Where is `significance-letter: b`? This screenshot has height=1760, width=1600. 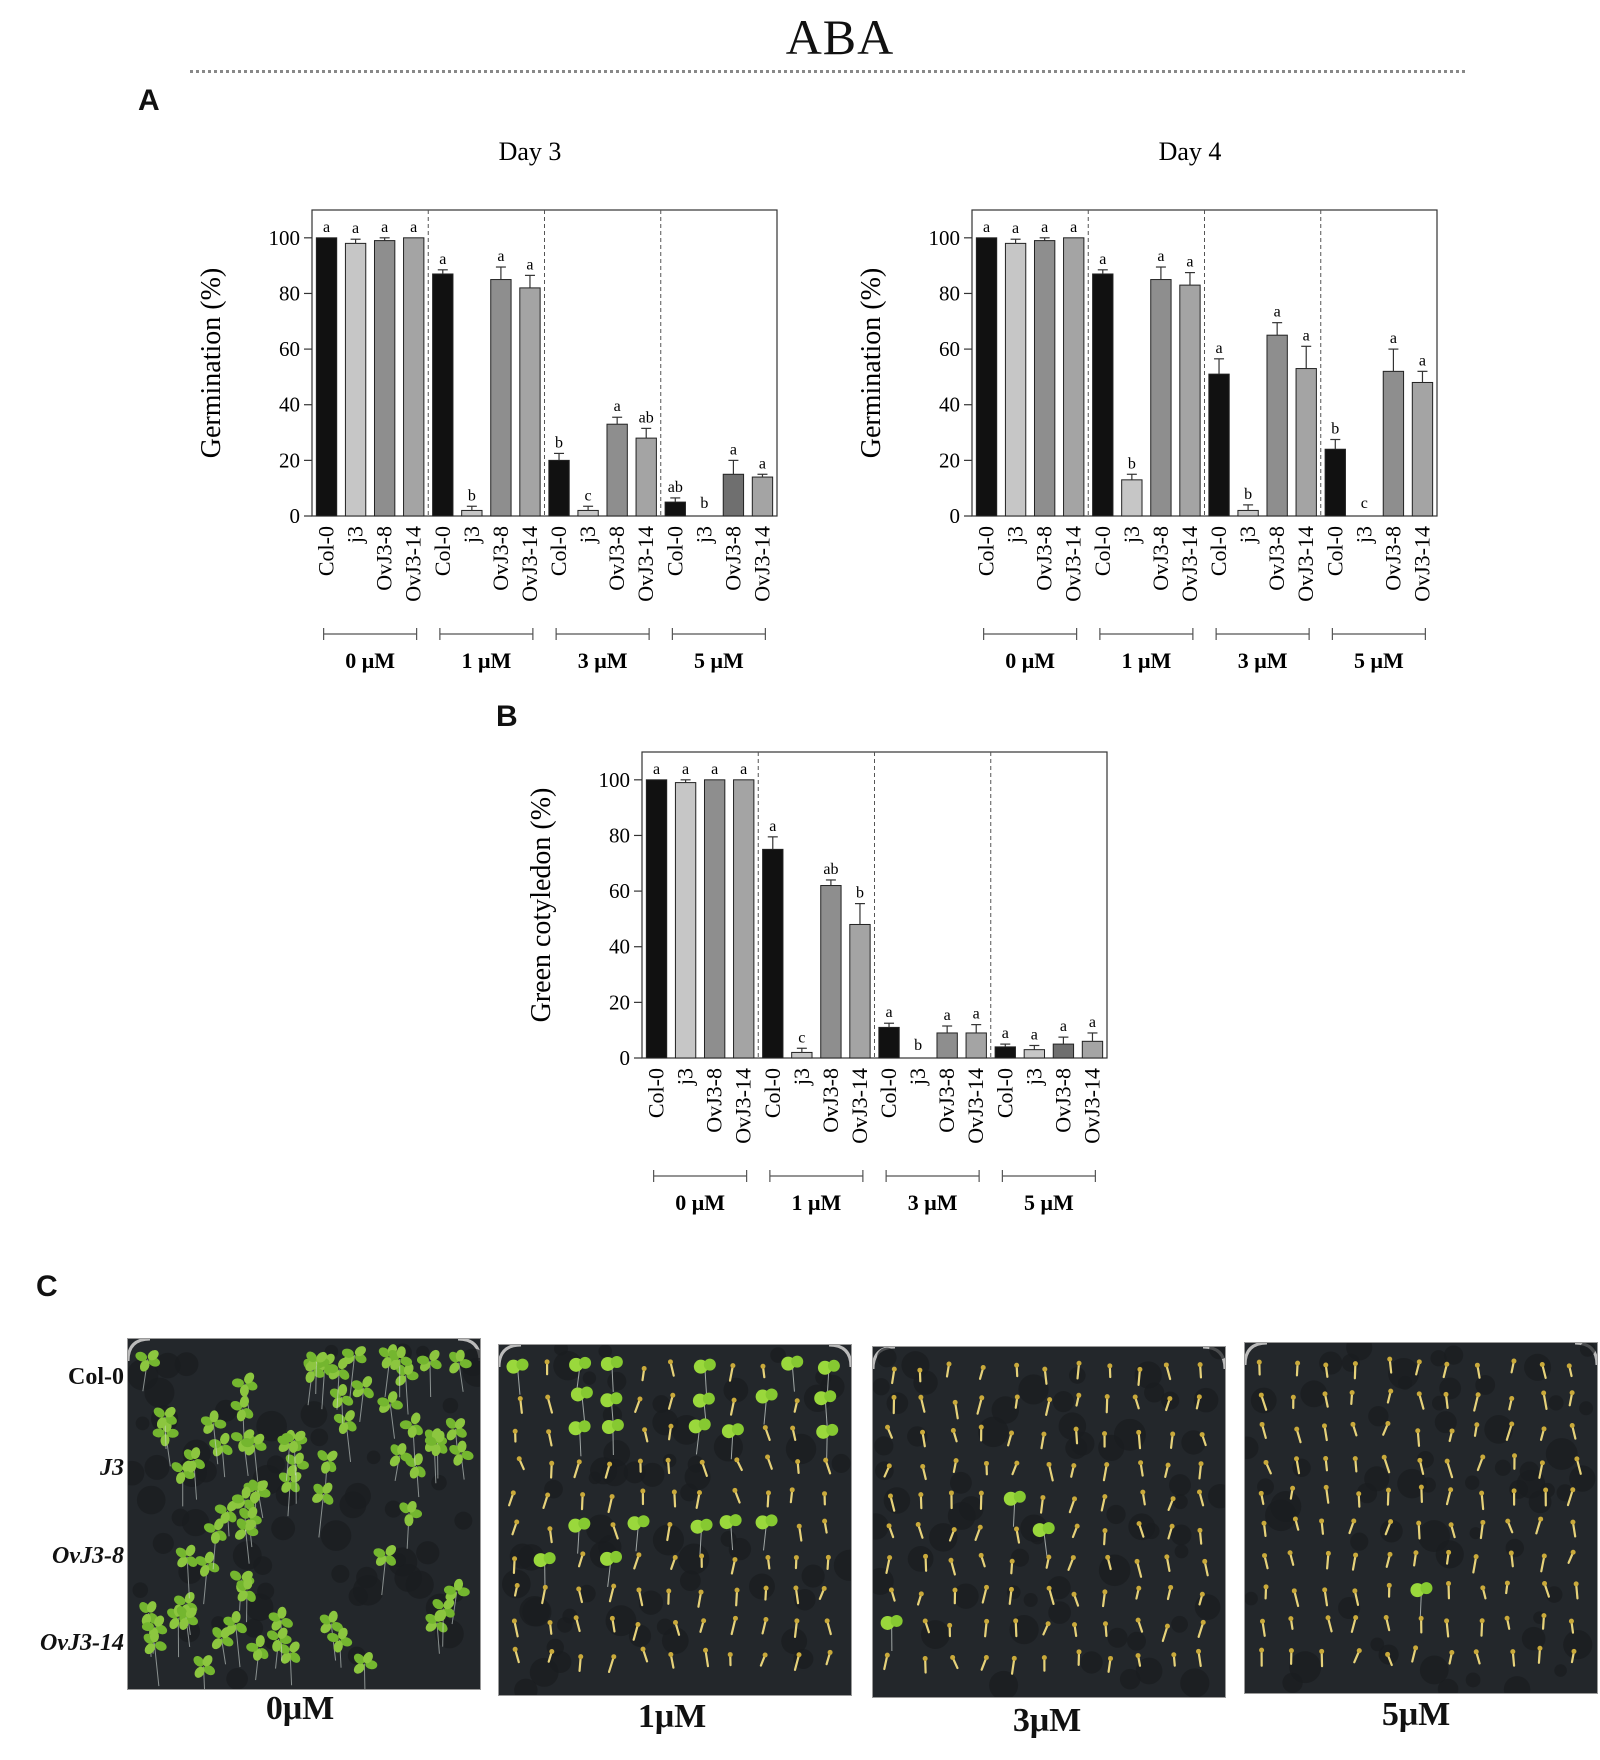
significance-letter: b is located at coordinates (704, 503).